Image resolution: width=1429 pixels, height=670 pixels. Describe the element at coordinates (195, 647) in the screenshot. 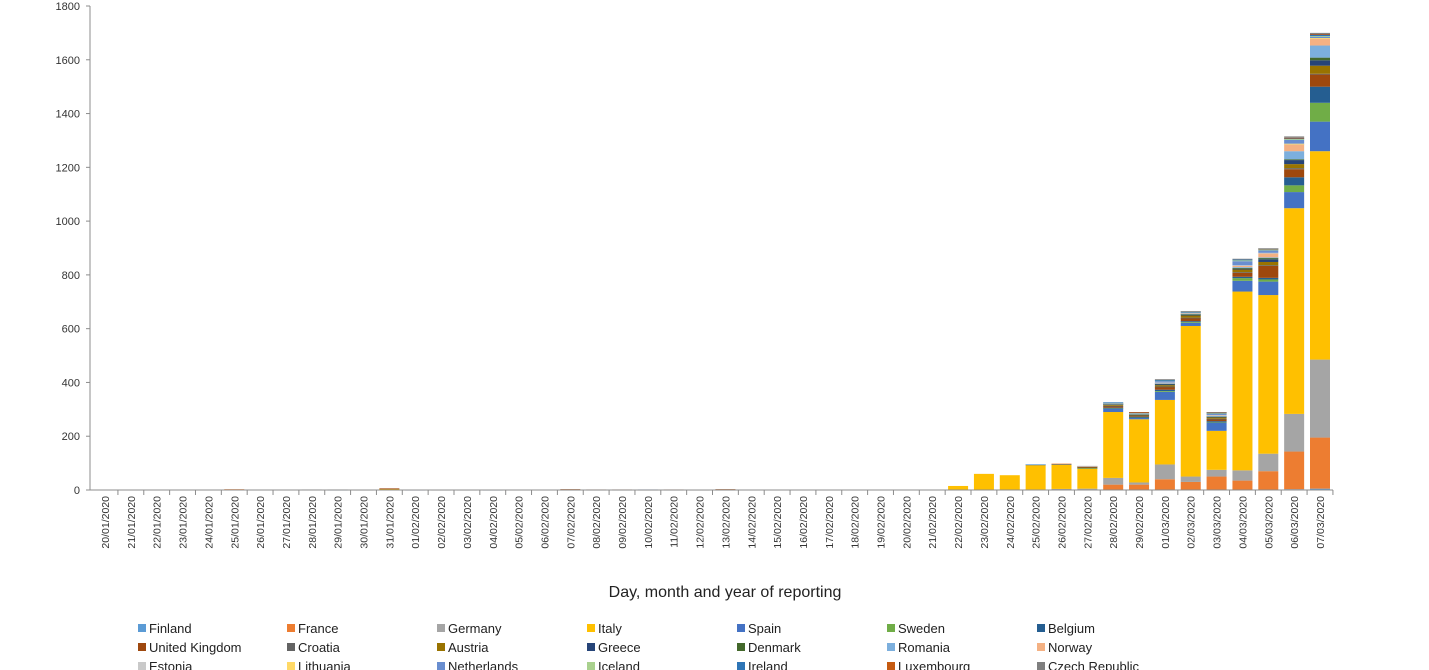

I see `legend-label: United Kingdom` at that location.